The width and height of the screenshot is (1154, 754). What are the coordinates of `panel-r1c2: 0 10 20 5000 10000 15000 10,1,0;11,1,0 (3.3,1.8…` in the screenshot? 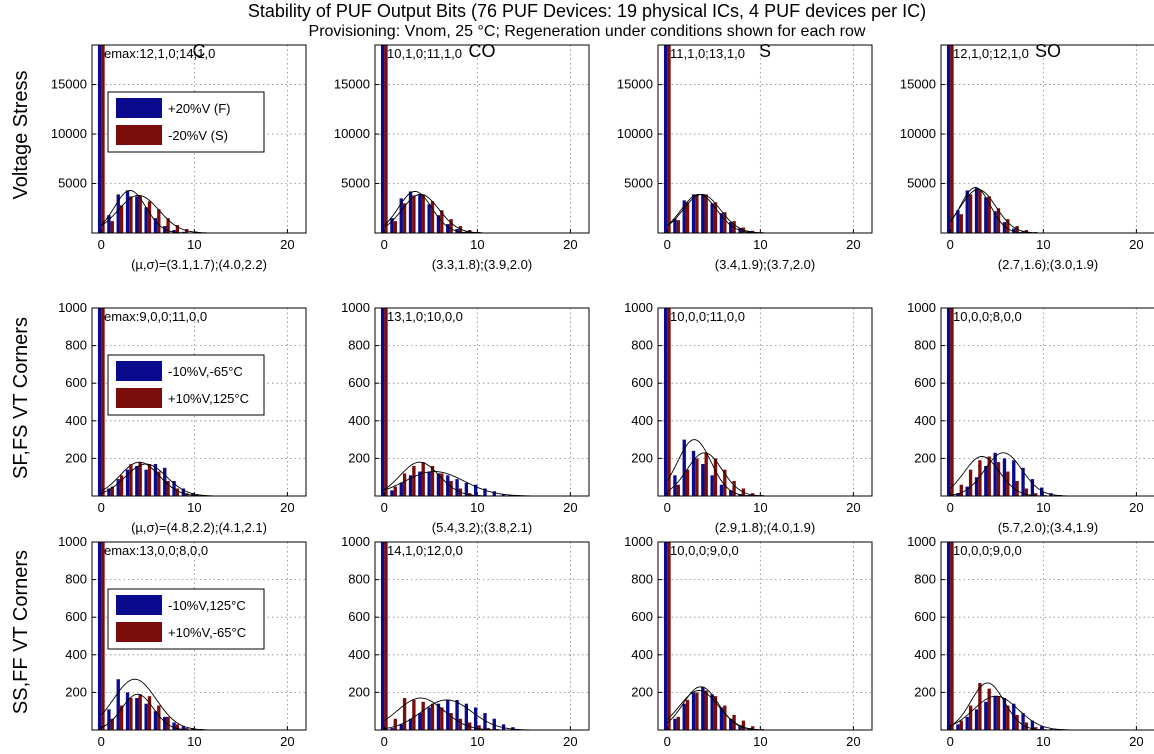 It's located at (462, 158).